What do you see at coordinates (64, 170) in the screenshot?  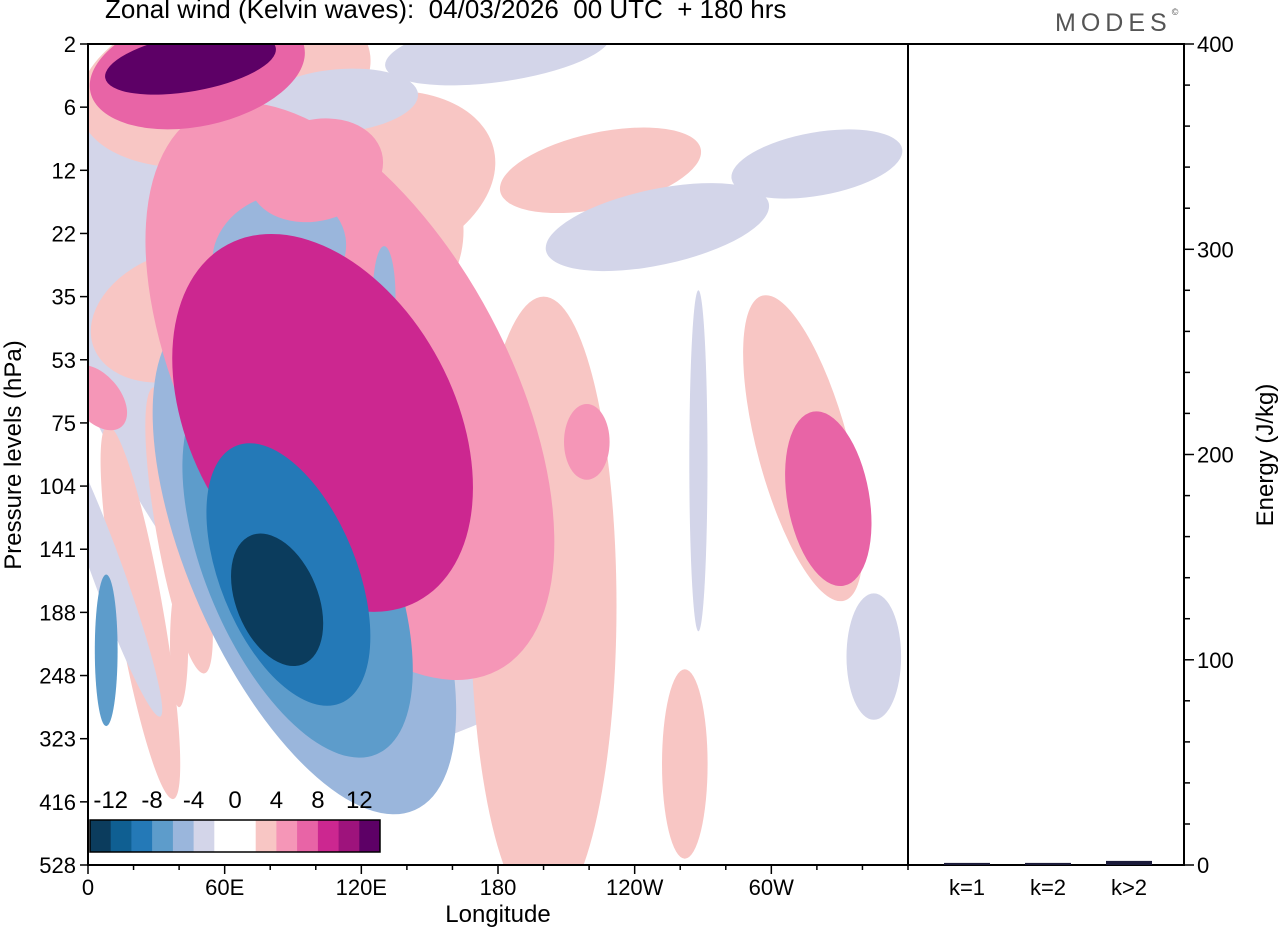 I see `y-tick-label: 12` at bounding box center [64, 170].